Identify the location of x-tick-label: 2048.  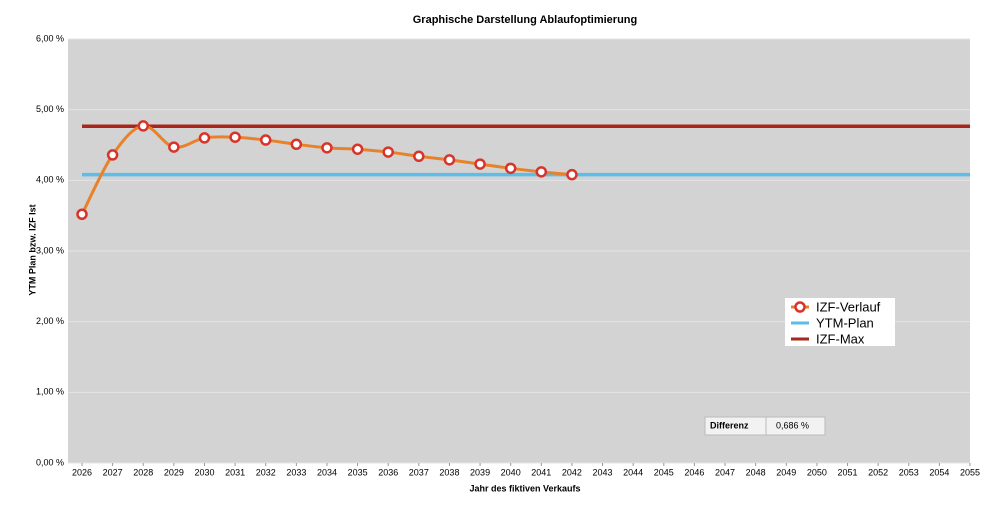
(756, 472).